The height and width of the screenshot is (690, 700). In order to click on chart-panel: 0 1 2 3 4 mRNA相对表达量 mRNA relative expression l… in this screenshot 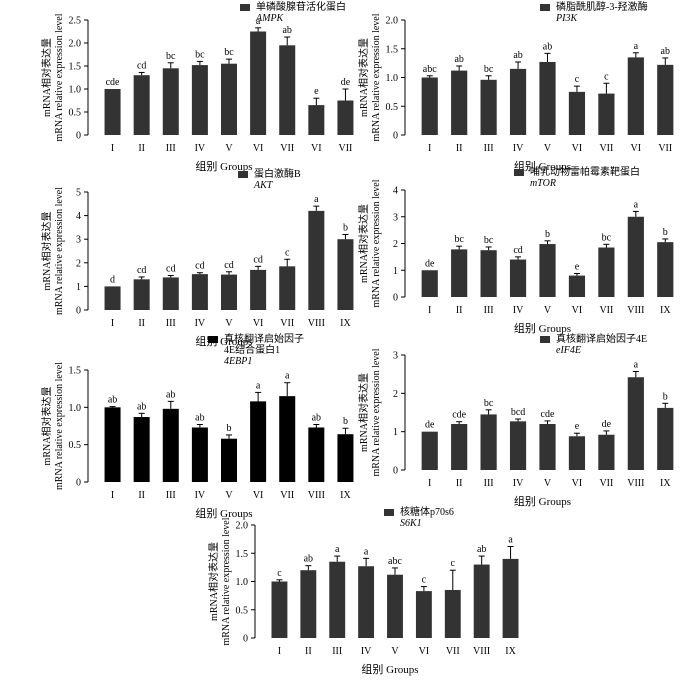, I will do `click(515, 250)`.